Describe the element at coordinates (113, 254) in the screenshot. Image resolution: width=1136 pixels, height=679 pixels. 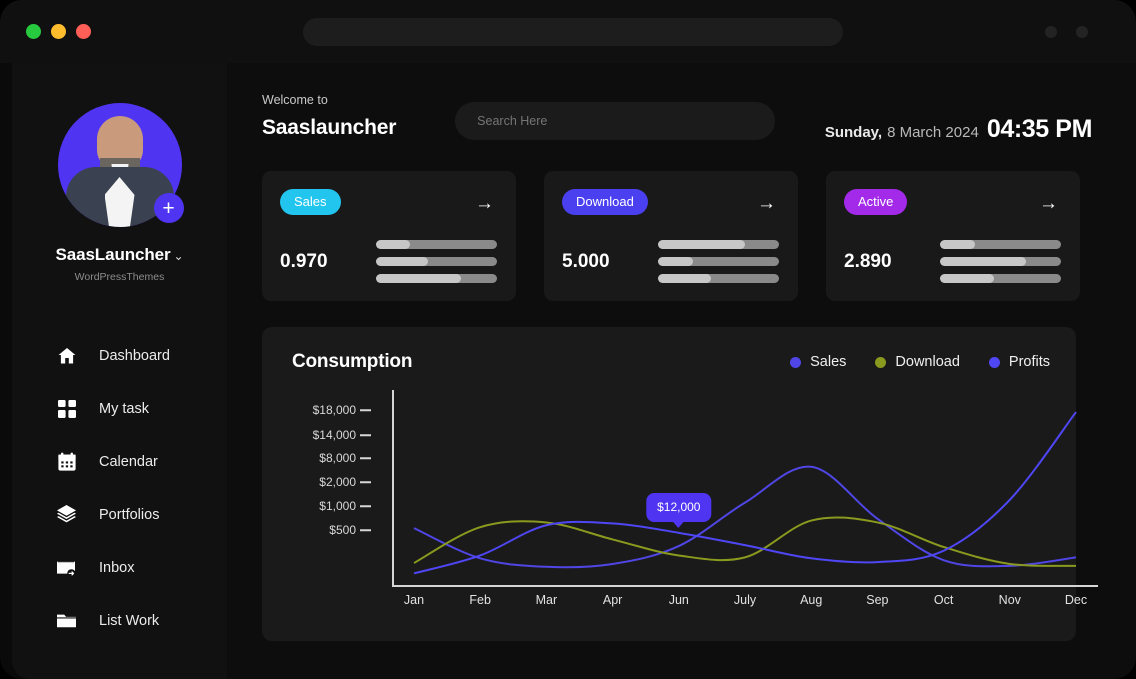
I see `profile-name-text: SaasLauncher` at that location.